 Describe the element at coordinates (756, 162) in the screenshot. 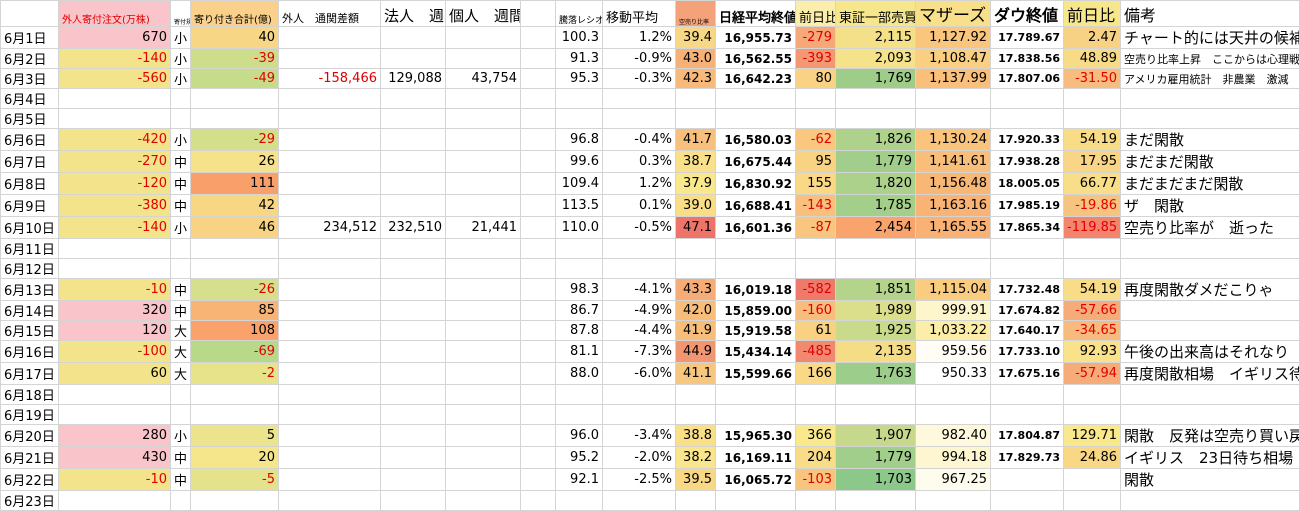

I see `cell: 16,675.44` at that location.